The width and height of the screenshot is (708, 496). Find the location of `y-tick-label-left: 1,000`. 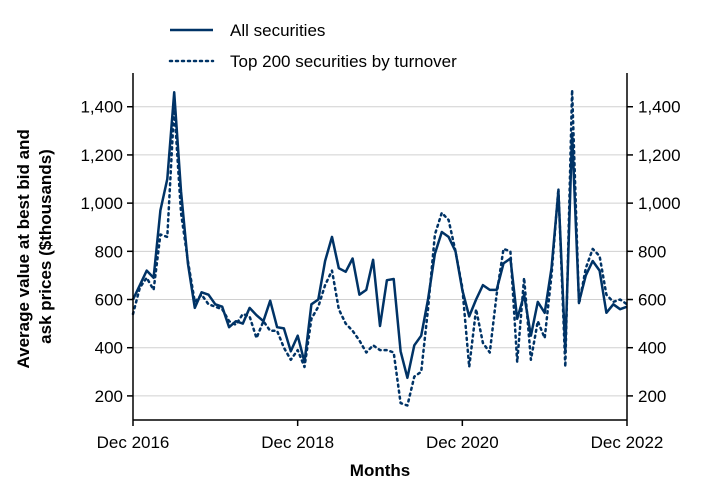

y-tick-label-left: 1,000 is located at coordinates (101, 203).